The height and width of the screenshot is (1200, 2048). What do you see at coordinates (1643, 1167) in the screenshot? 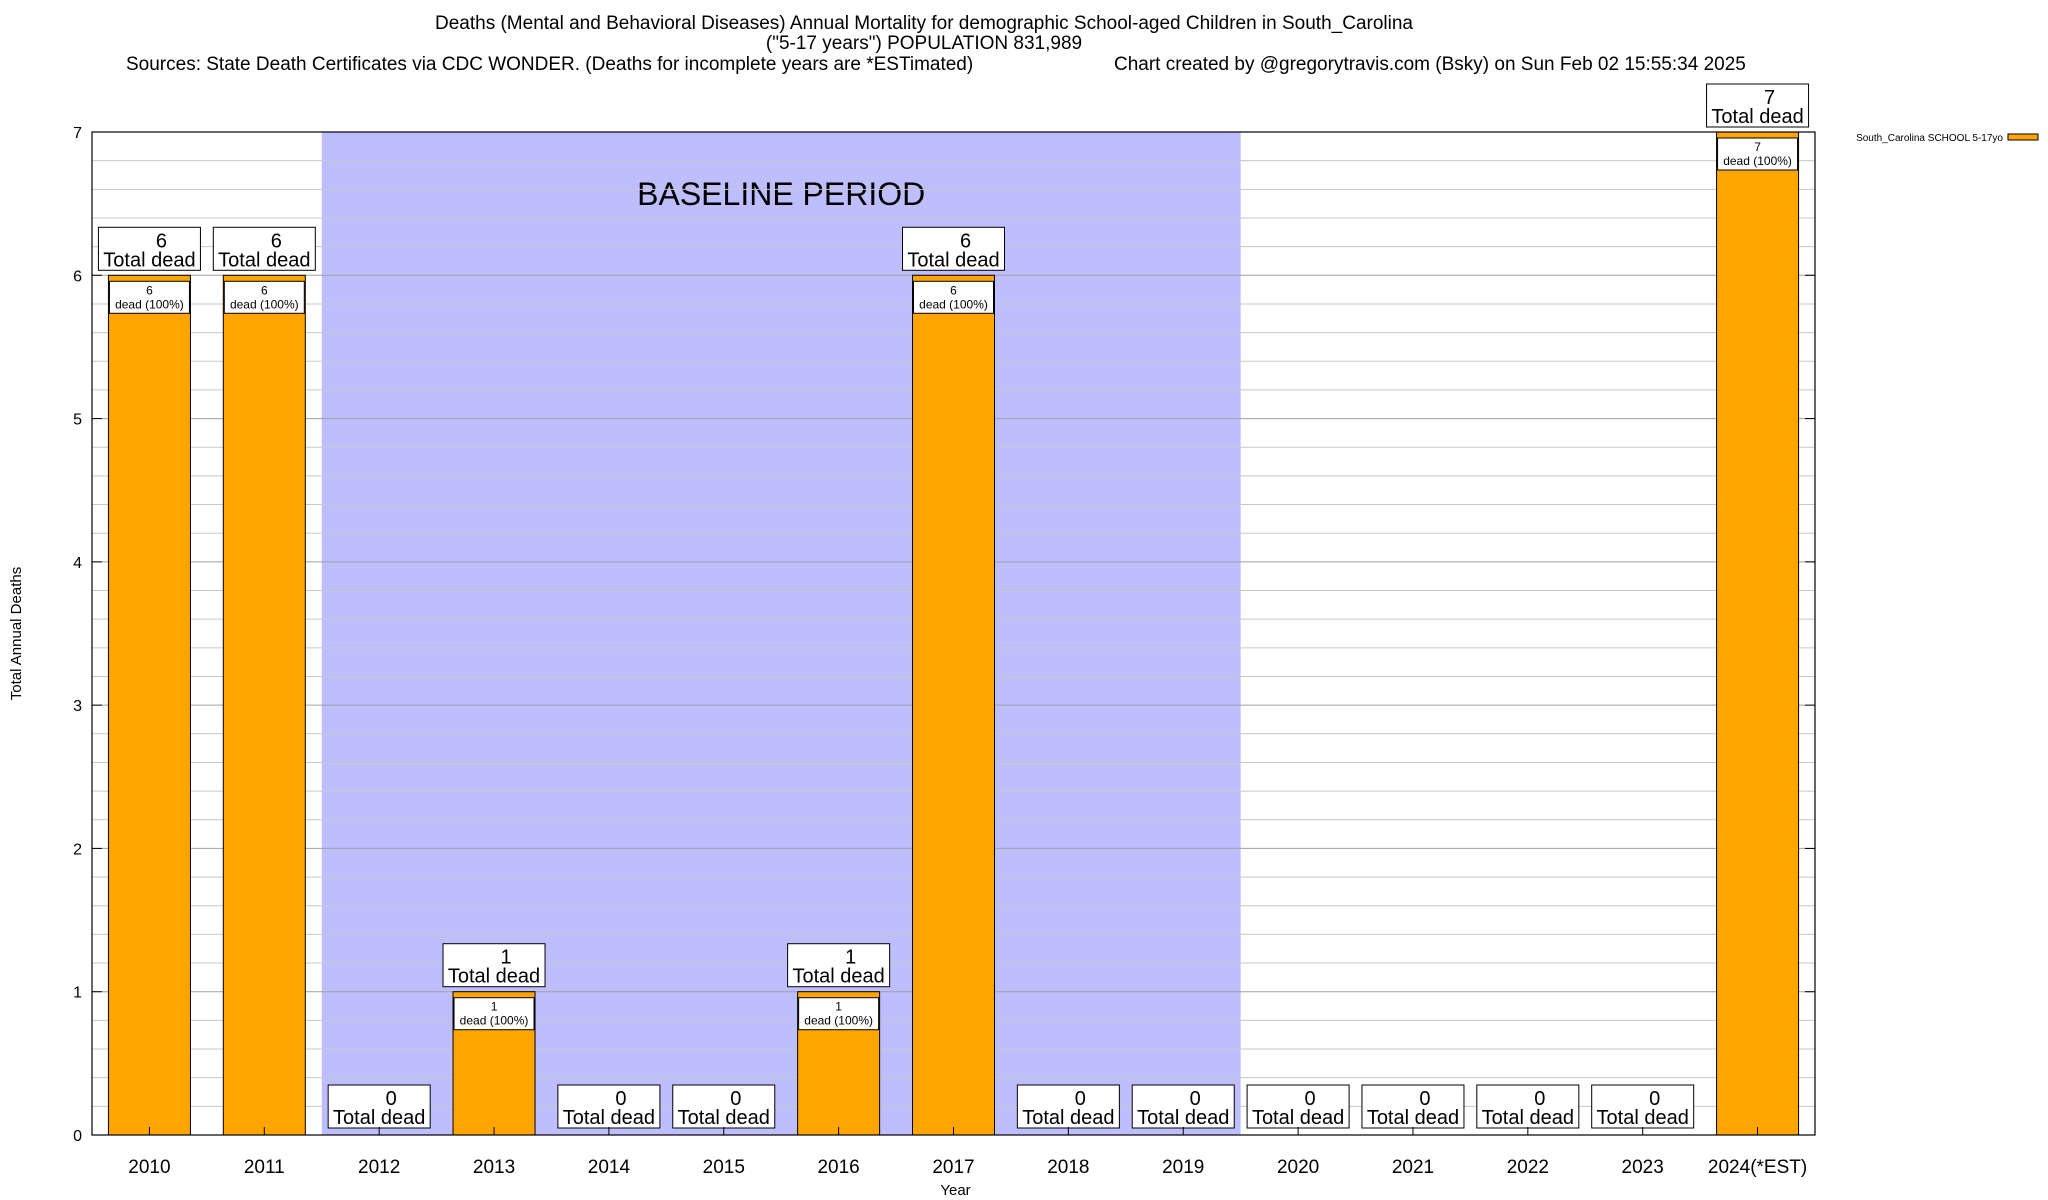
I see `x-tick-label: 2023` at bounding box center [1643, 1167].